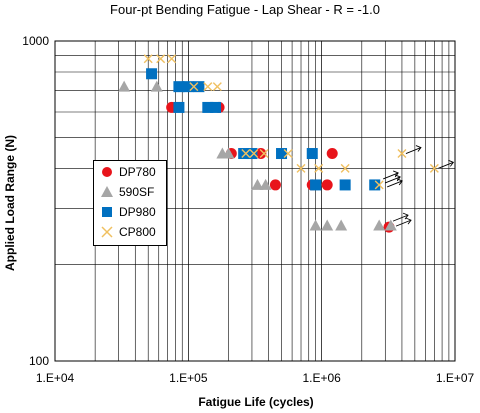 The height and width of the screenshot is (413, 480). What do you see at coordinates (455, 378) in the screenshot?
I see `x-tick-label: 1.E+07` at bounding box center [455, 378].